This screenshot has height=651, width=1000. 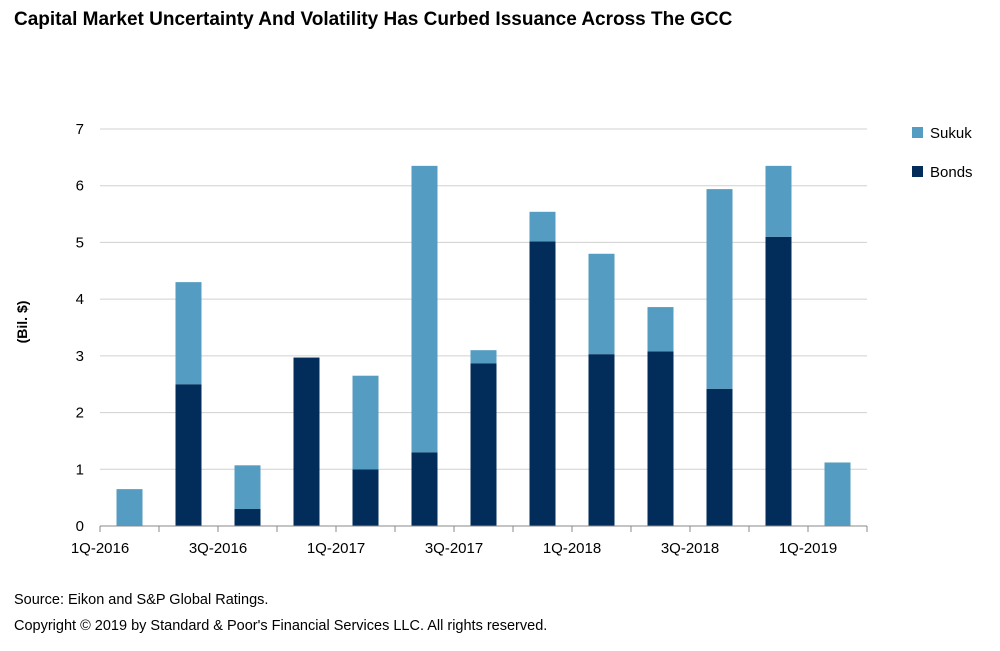 I want to click on legend: Sukuk Bonds, so click(x=942, y=153).